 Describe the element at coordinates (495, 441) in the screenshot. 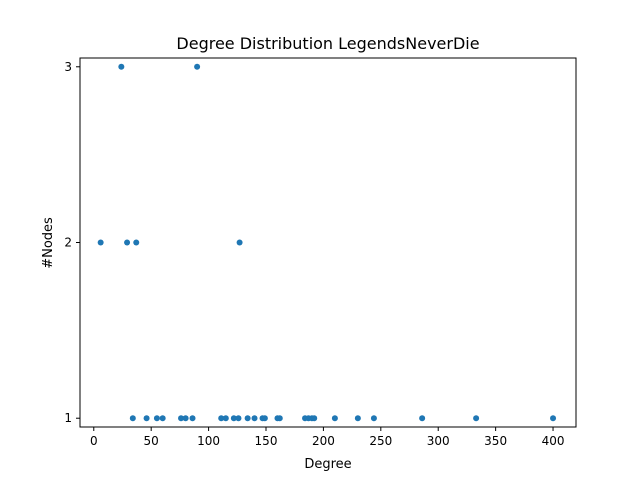

I see `x-tick-label: 350` at that location.